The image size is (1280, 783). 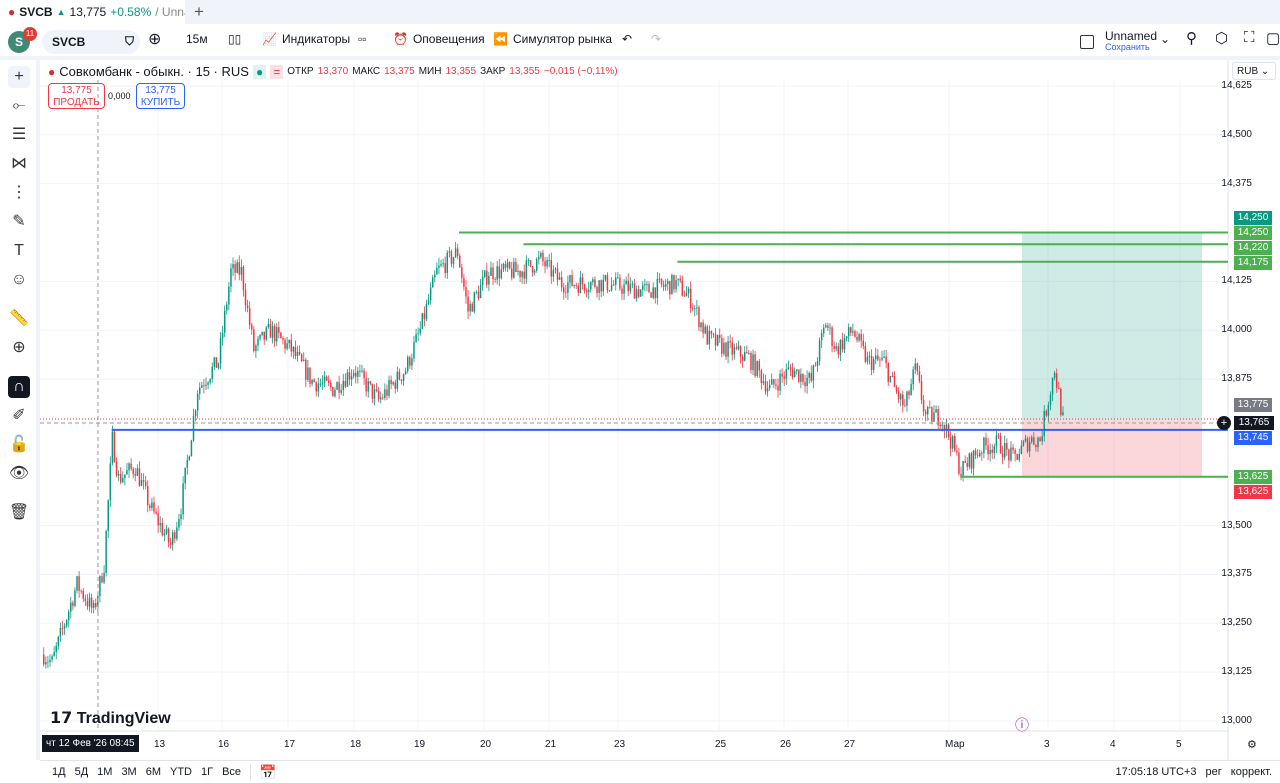 What do you see at coordinates (92, 12) in the screenshot?
I see `chart-tab: ● SVCB ▲ 13,775 +0.58% / Unname` at bounding box center [92, 12].